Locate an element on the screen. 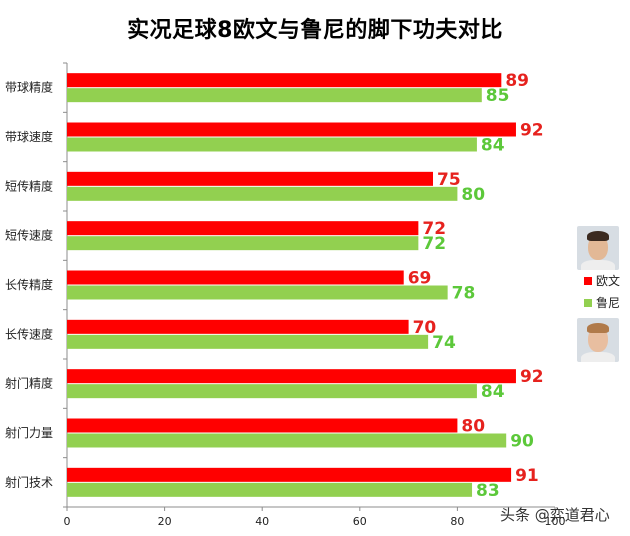 The width and height of the screenshot is (630, 536). watermark: 头条 @弈道君心 is located at coordinates (555, 515).